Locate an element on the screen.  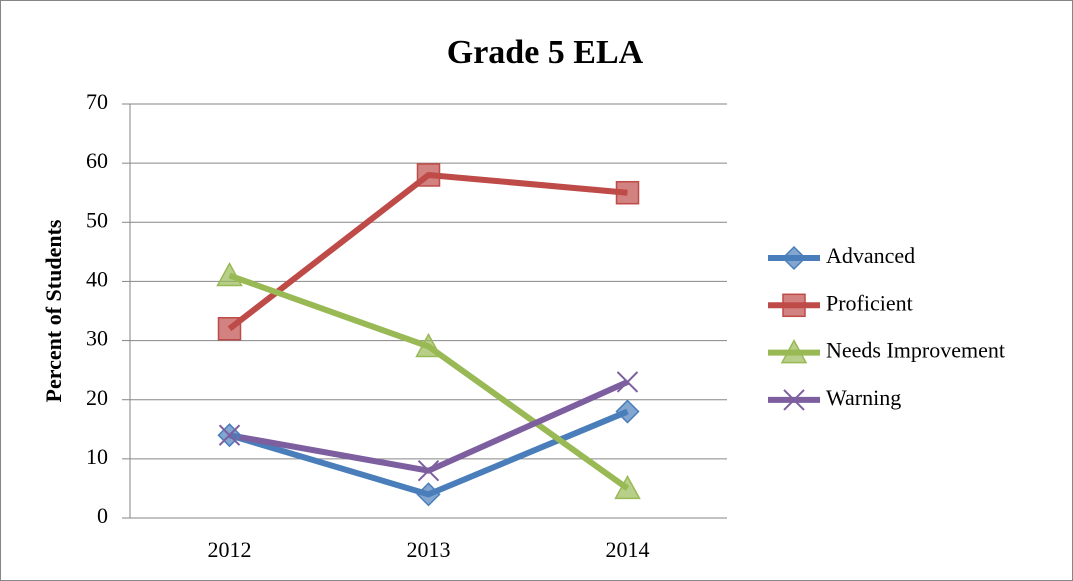
chart-title: Grade 5 ELA is located at coordinates (545, 52).